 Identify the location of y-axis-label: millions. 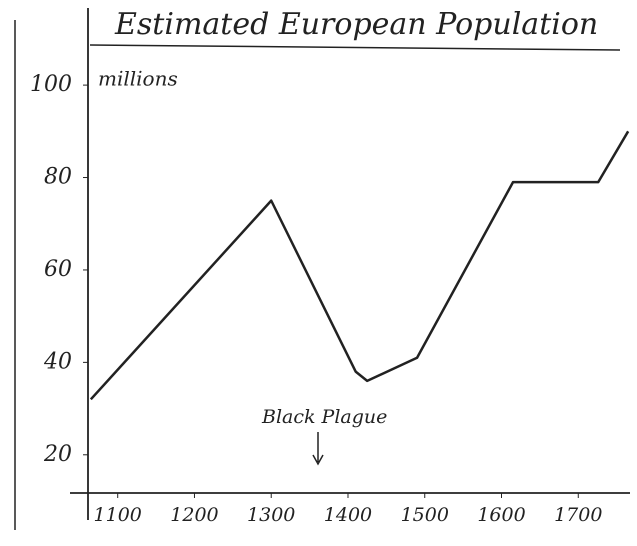
(138, 79).